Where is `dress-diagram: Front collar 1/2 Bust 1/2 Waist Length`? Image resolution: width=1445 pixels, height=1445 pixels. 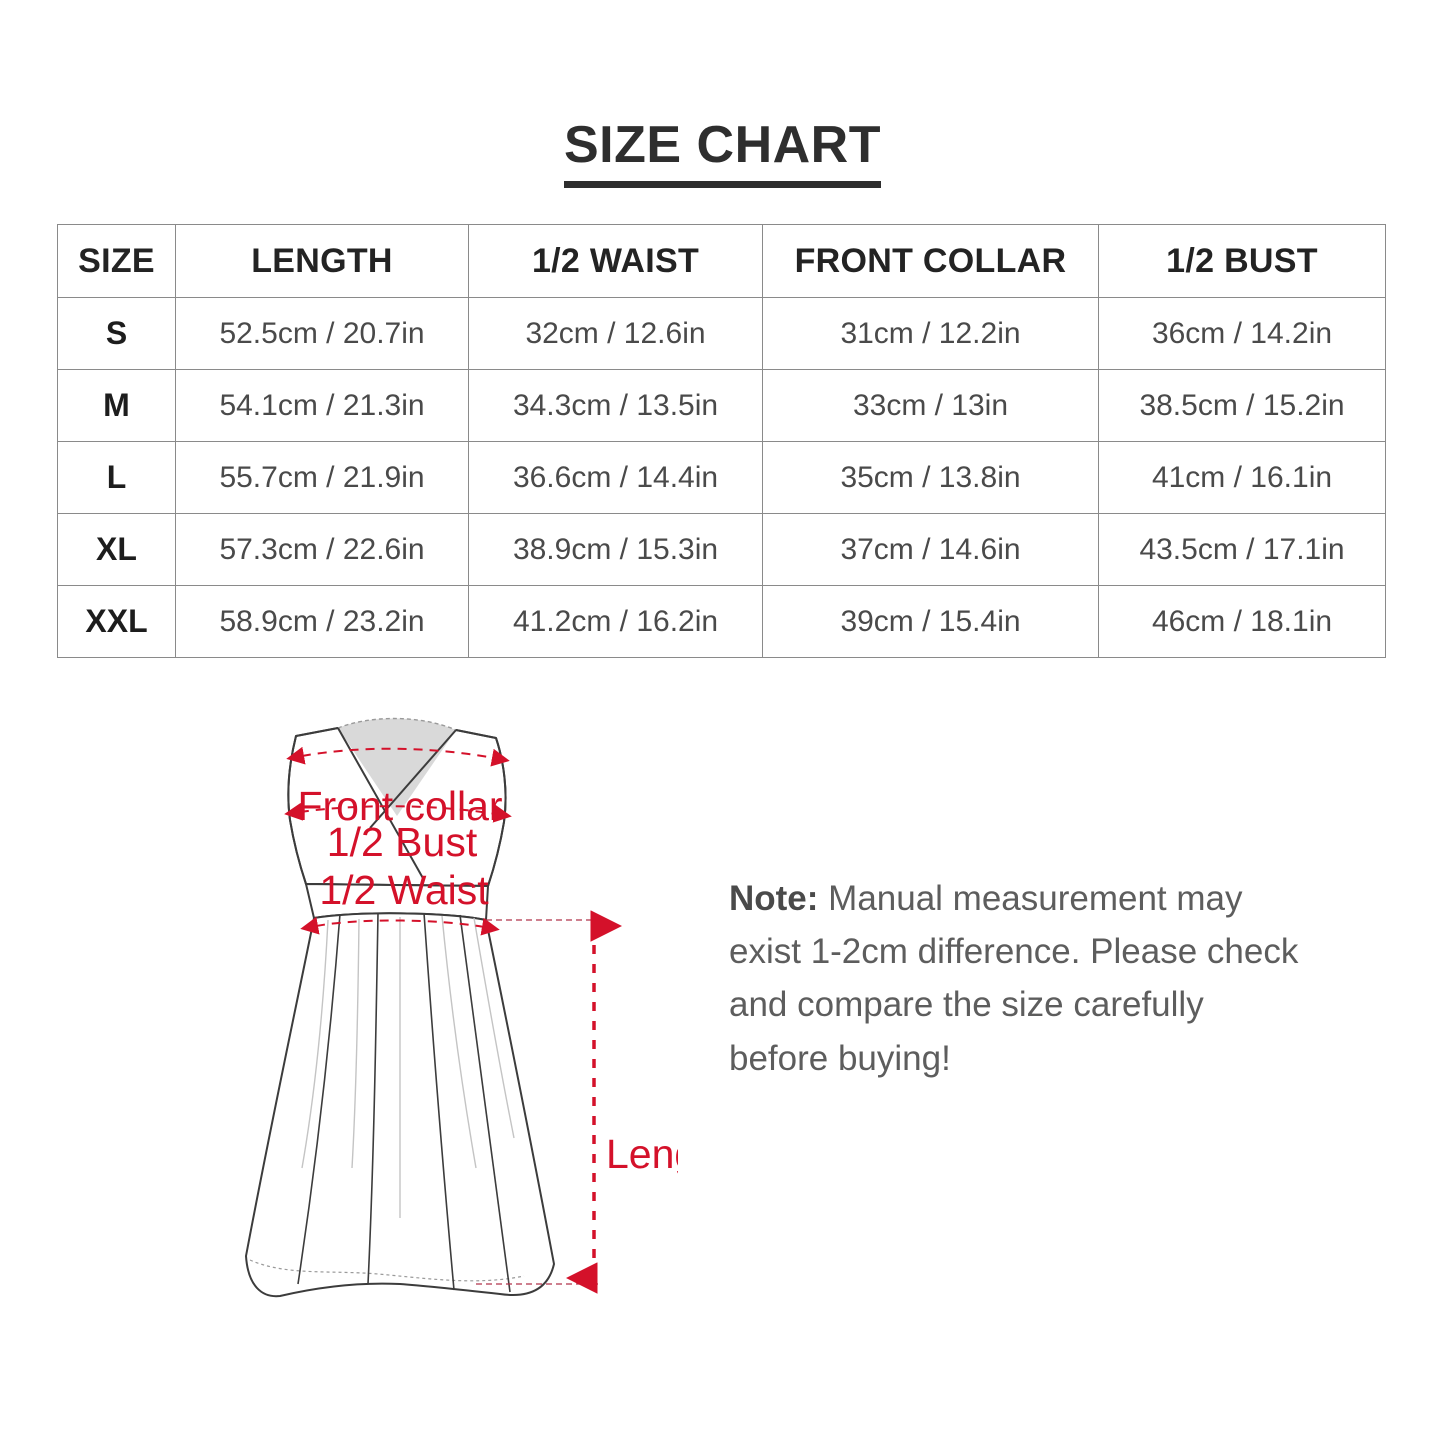
dress-diagram: Front collar 1/2 Bust 1/2 Waist Length is located at coordinates (453, 1043).